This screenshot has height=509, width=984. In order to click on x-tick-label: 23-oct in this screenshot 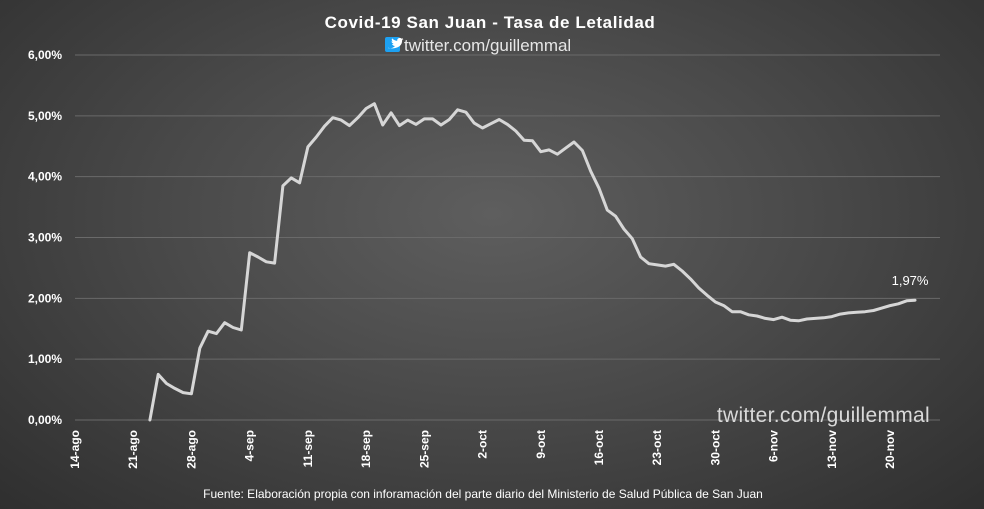, I will do `click(657, 447)`.